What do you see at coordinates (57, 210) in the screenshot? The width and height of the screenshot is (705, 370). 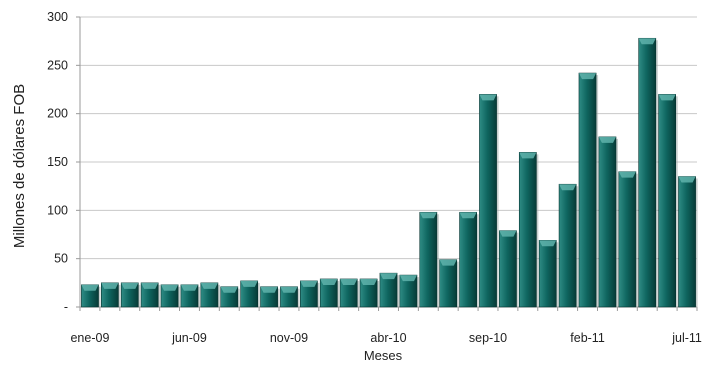 I see `y-tick-label: 100` at bounding box center [57, 210].